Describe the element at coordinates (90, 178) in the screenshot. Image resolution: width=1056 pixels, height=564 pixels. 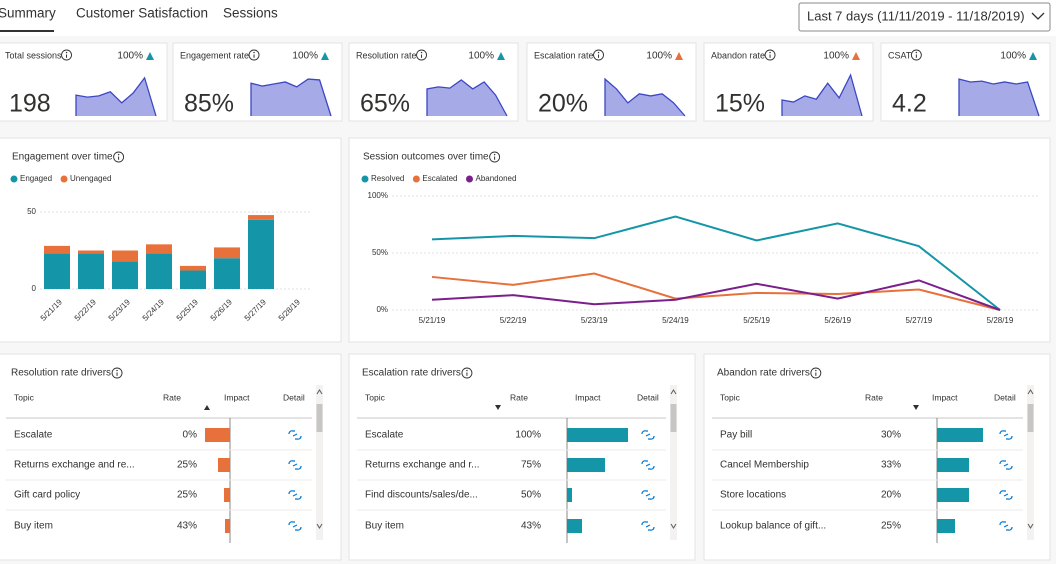
I see `legend-label: Unengaged` at that location.